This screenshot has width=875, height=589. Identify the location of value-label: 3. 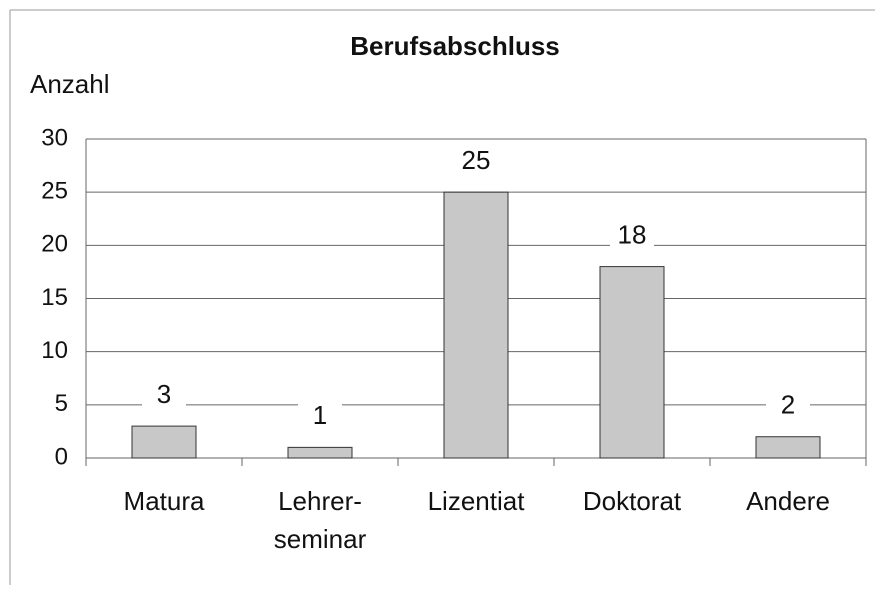
(164, 394).